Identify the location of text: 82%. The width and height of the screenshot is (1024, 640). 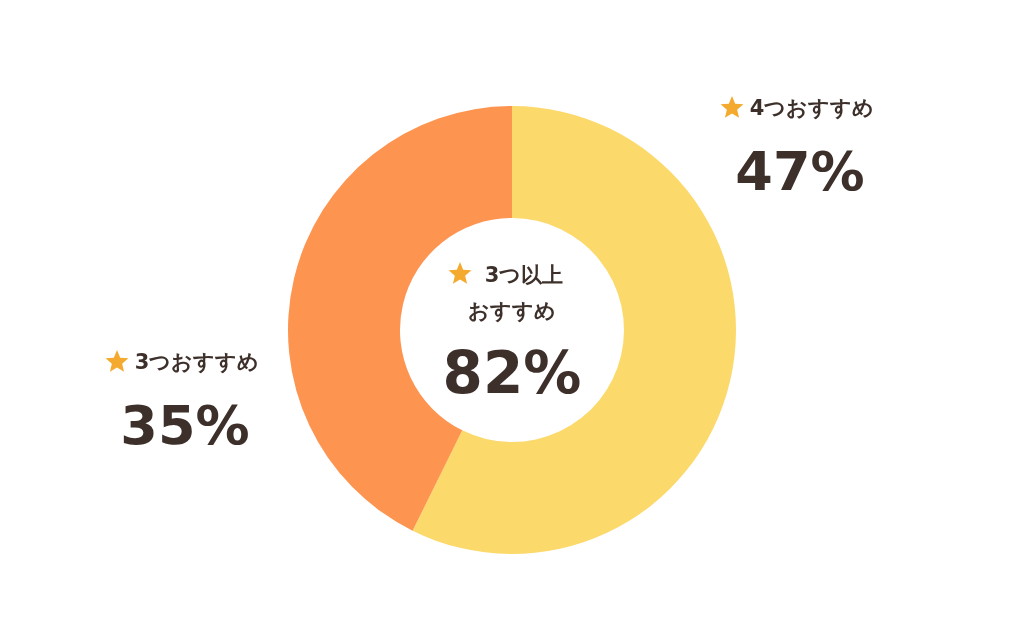
(512, 373).